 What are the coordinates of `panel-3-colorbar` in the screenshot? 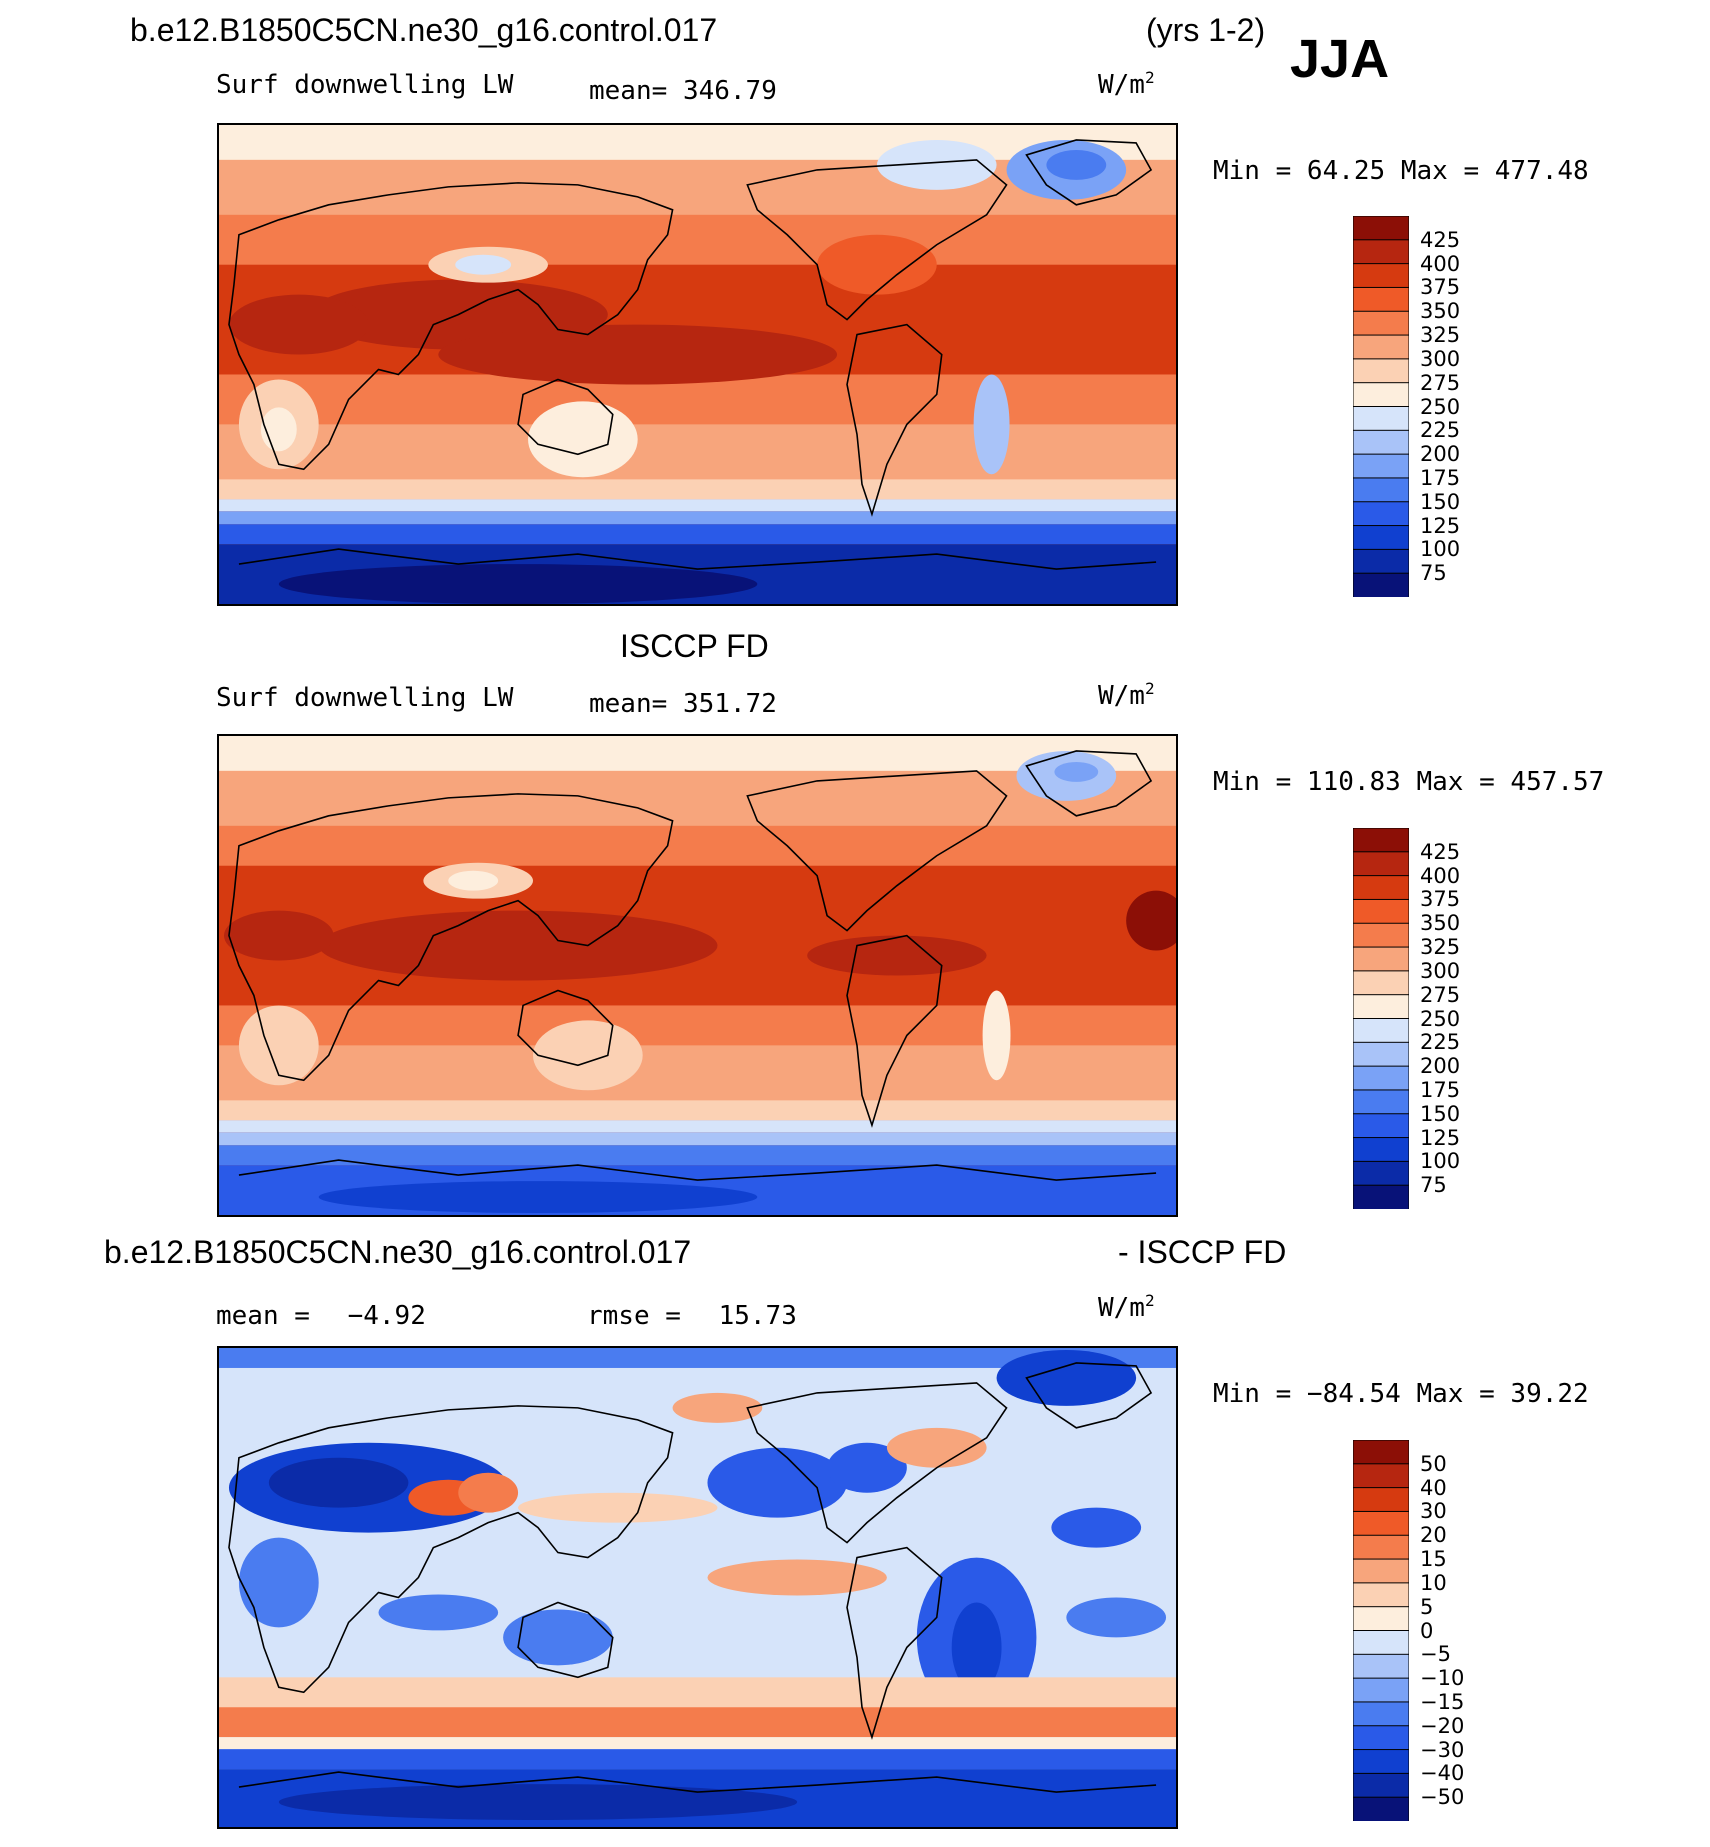 It's located at (1381, 1630).